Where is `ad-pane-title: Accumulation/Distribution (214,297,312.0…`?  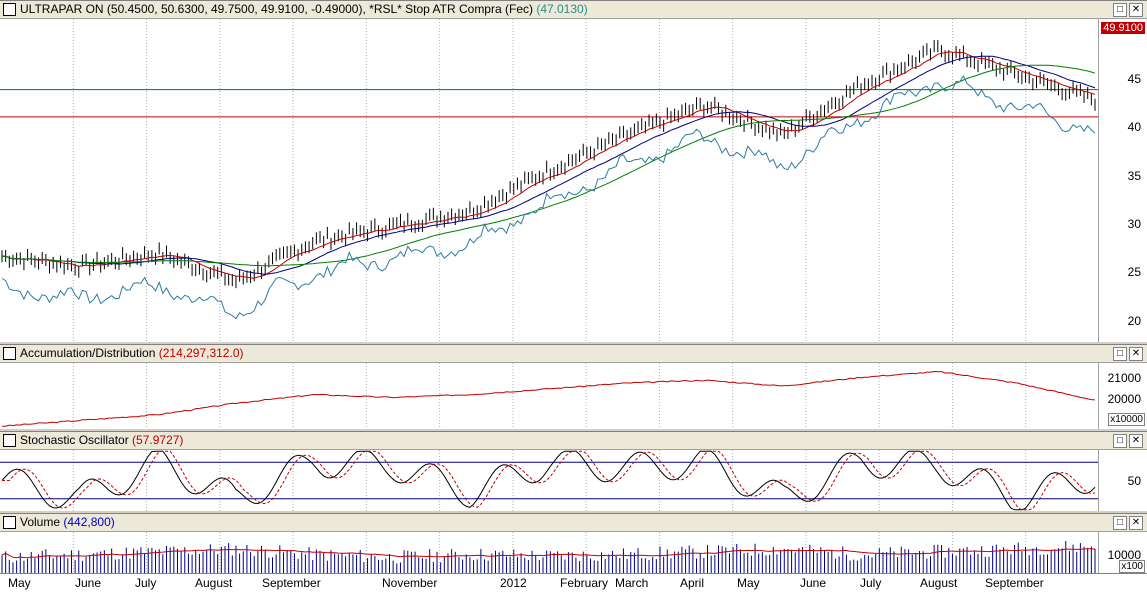 ad-pane-title: Accumulation/Distribution (214,297,312.0… is located at coordinates (131, 353).